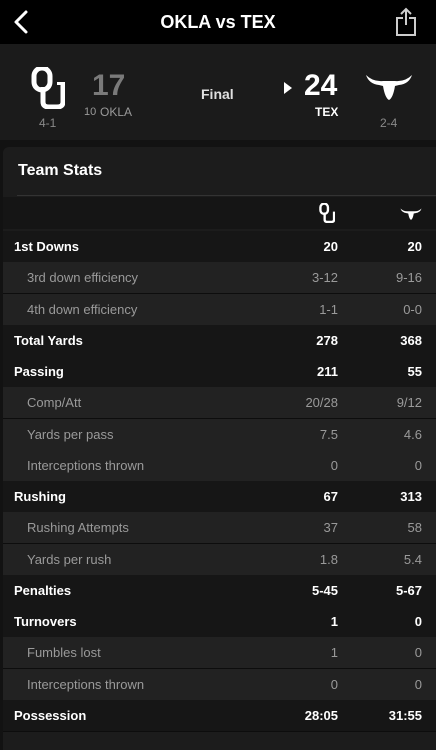 The width and height of the screenshot is (436, 750). I want to click on stat-label: Rushing, so click(40, 496).